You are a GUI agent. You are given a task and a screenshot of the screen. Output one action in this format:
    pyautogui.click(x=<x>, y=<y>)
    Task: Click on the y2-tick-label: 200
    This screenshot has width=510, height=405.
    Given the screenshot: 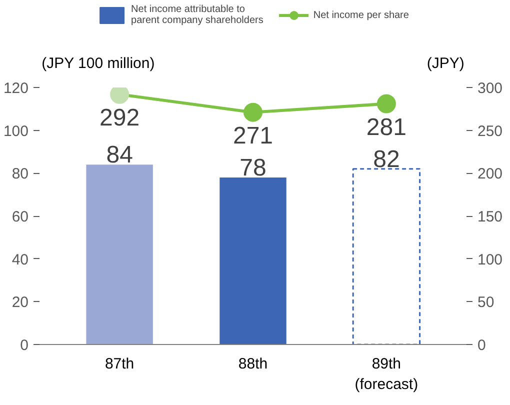 What is the action you would take?
    pyautogui.click(x=490, y=174)
    